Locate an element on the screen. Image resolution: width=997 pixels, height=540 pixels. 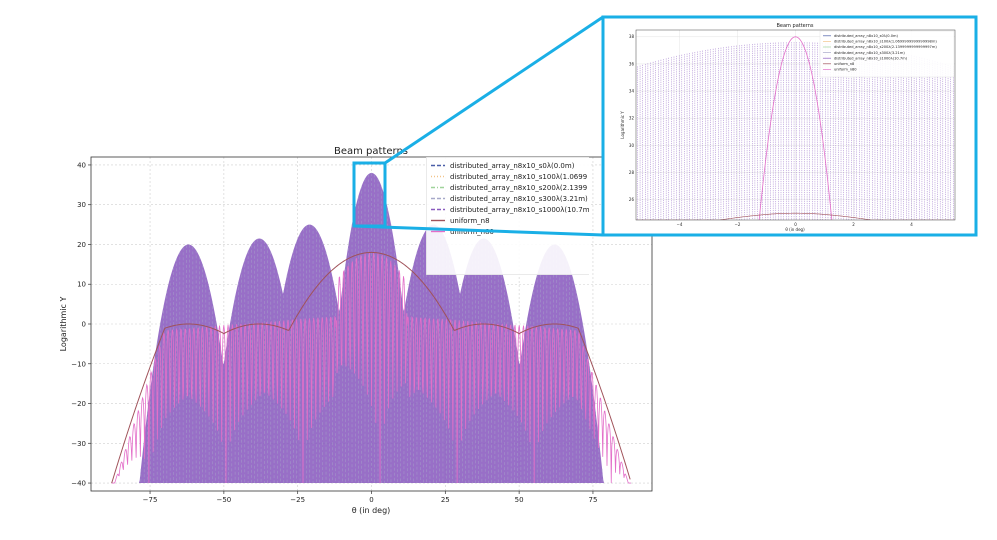
zoom-plot-frame is located at coordinates (795, 125).